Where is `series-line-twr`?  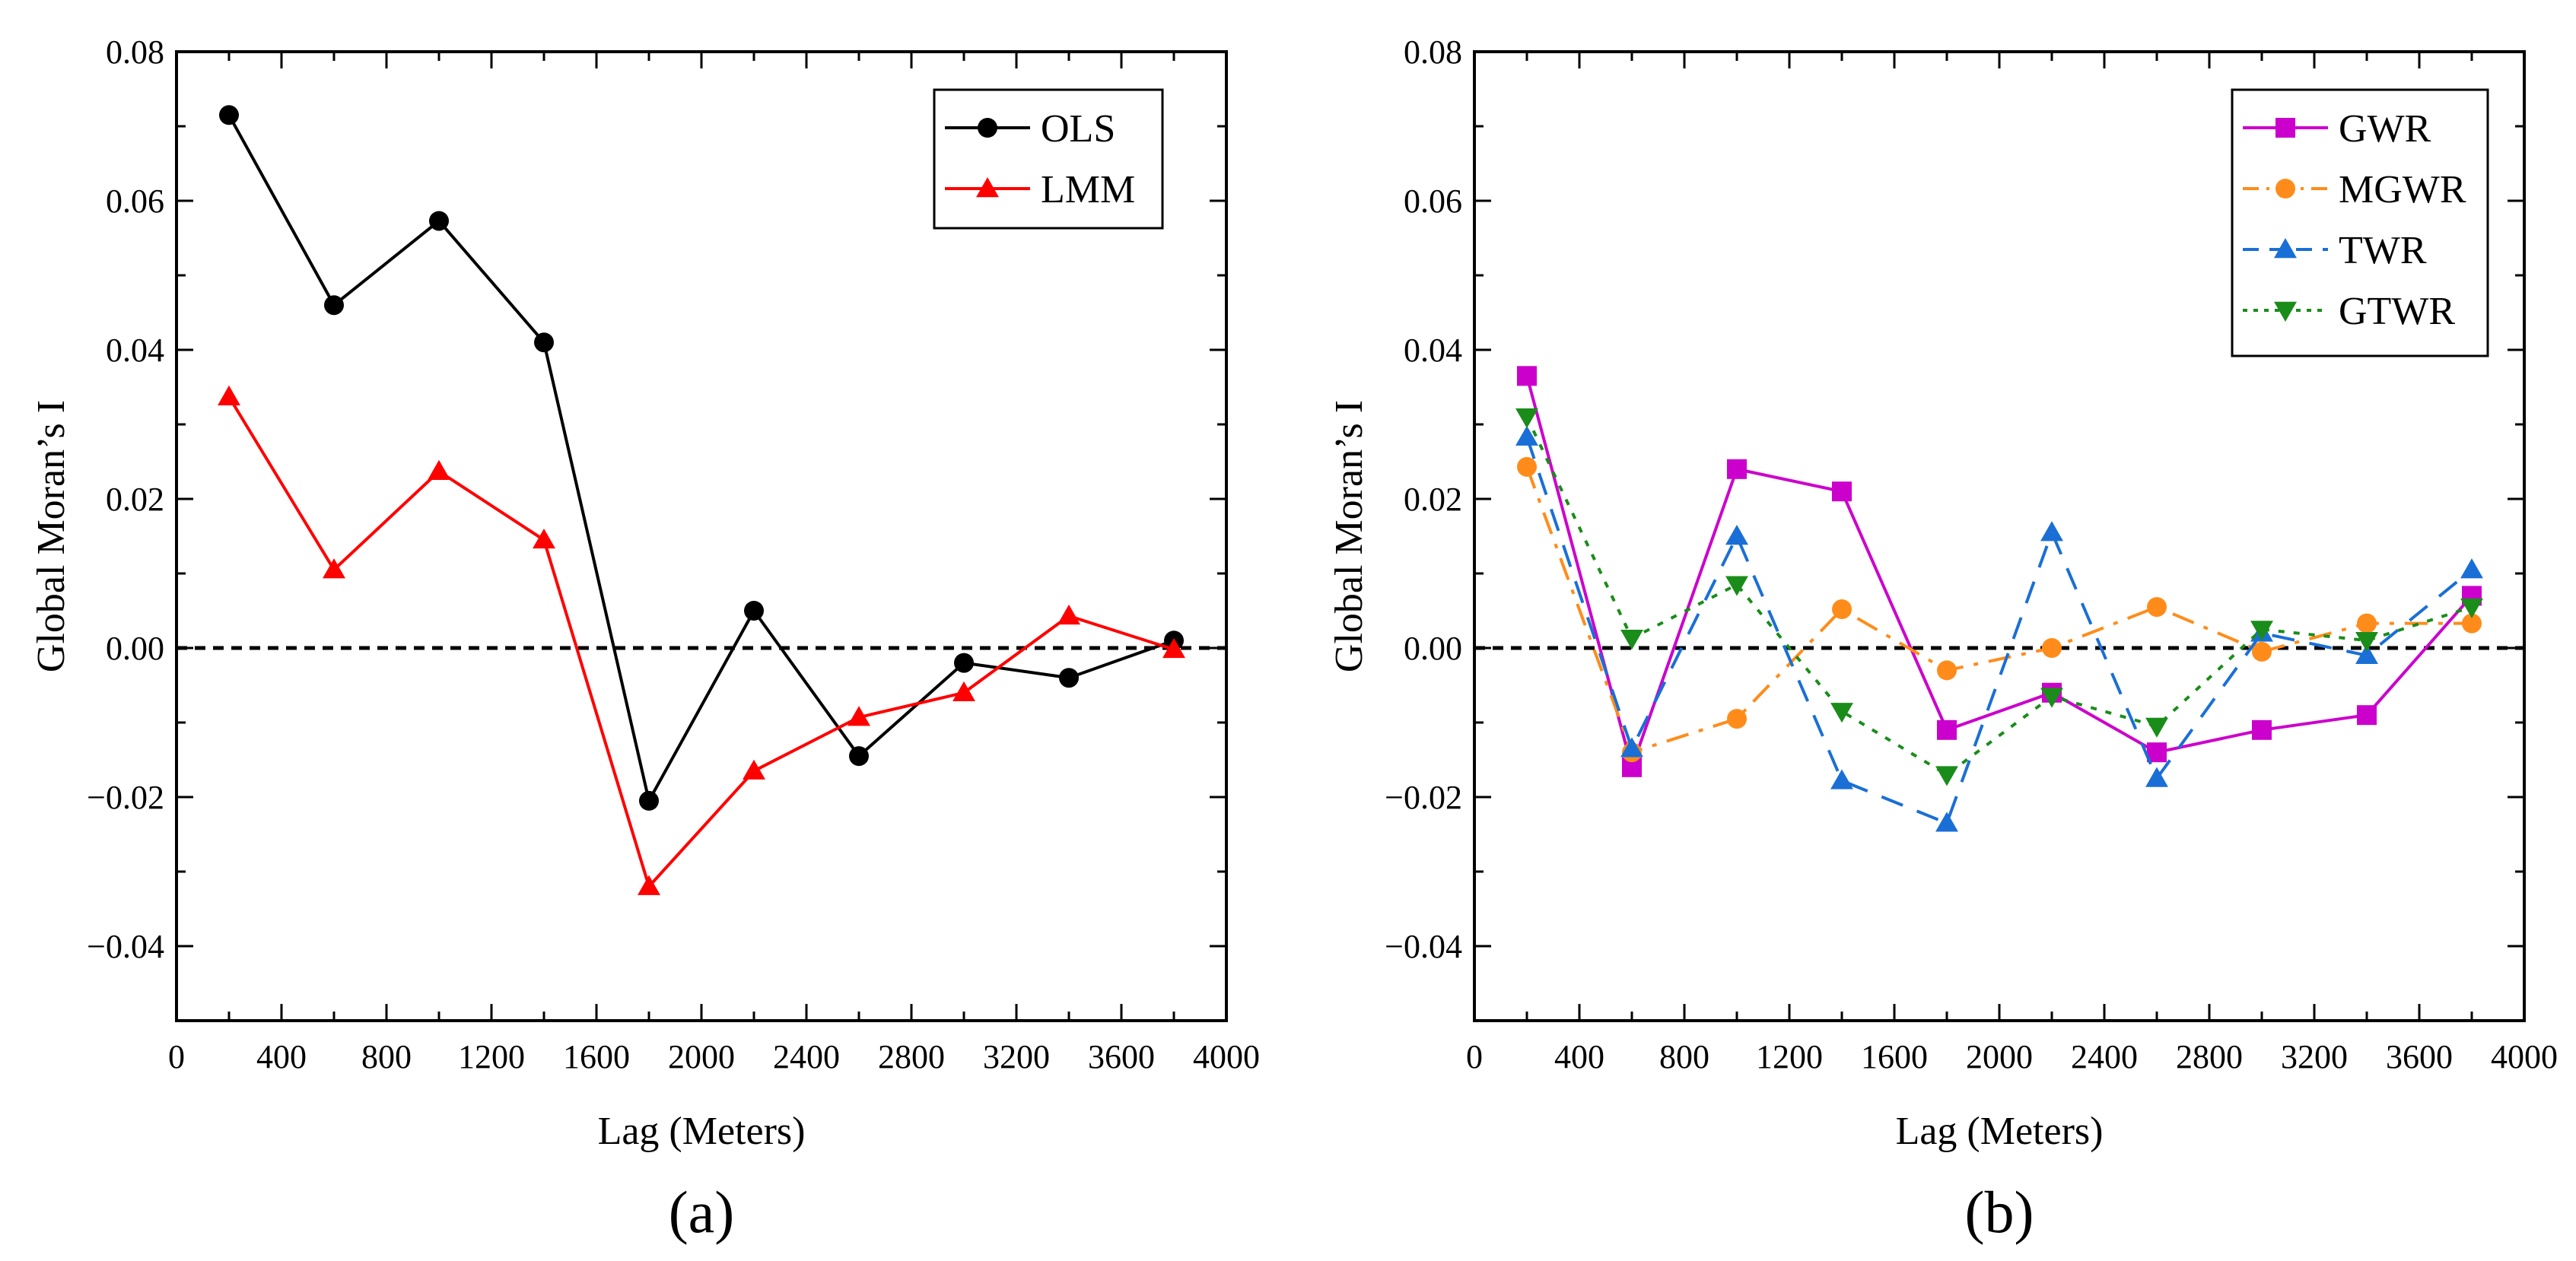 series-line-twr is located at coordinates (1999, 631).